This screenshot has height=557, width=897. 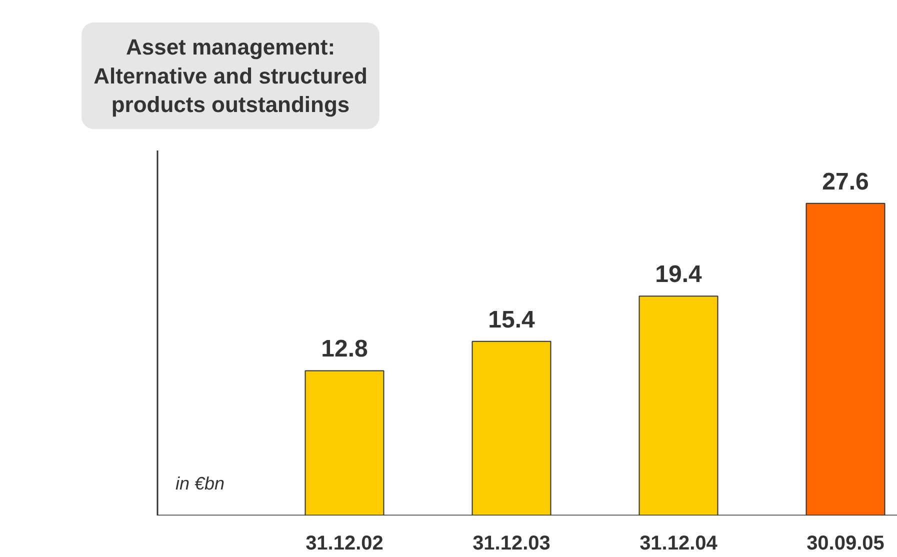 What do you see at coordinates (679, 543) in the screenshot?
I see `x-tick-label: 31.12.04` at bounding box center [679, 543].